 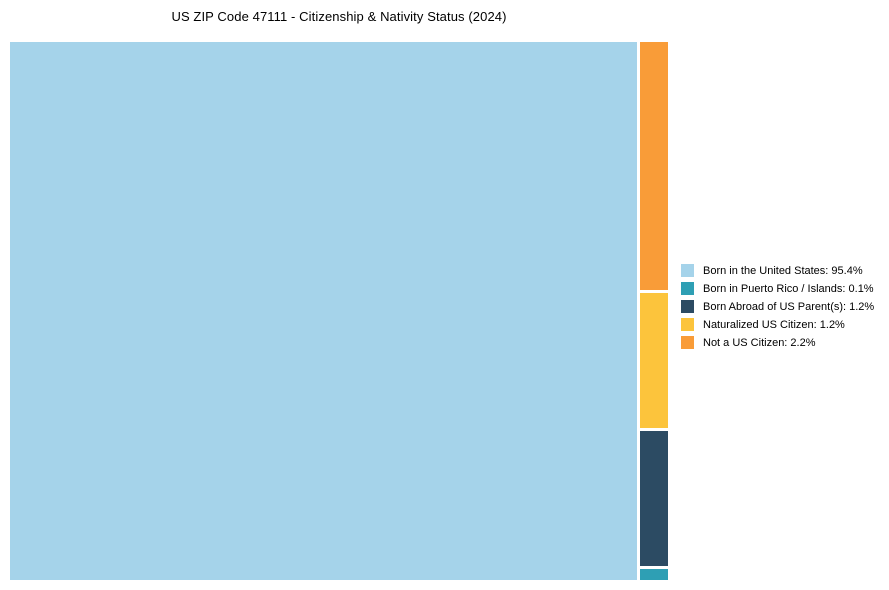 What do you see at coordinates (788, 288) in the screenshot?
I see `legend-label-born-in-puerto-rico-islands: Born in Puerto Rico / Islands: 0.1%` at bounding box center [788, 288].